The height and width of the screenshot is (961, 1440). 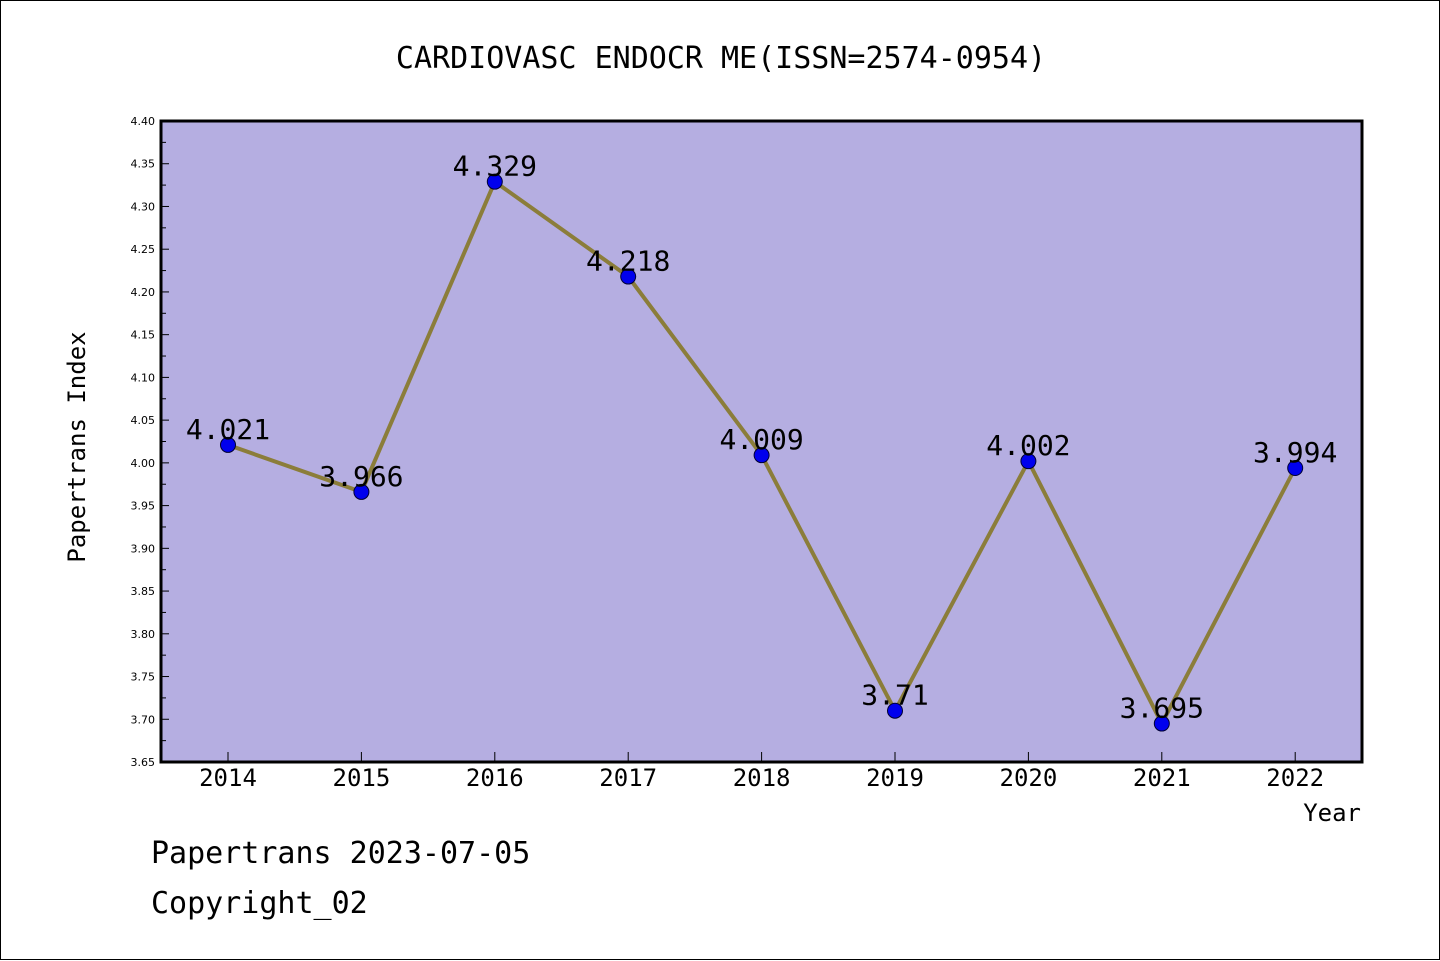 I want to click on y-tick-label: 4.25, so click(x=143, y=249).